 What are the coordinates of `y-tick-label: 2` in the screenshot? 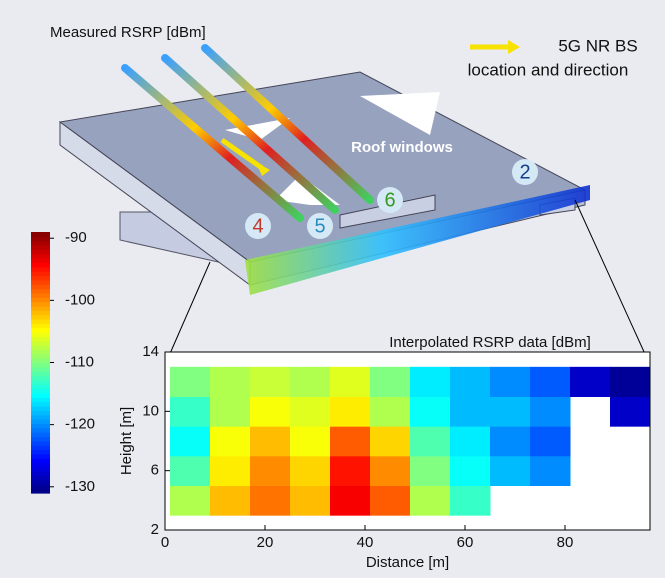 It's located at (155, 529).